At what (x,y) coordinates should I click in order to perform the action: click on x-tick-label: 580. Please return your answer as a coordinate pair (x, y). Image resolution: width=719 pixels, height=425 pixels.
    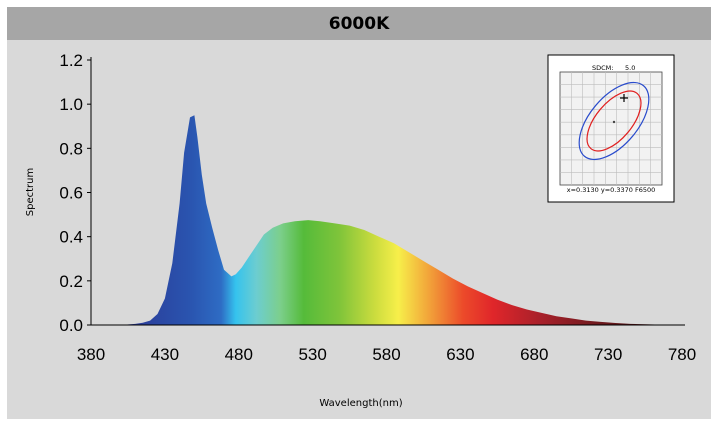
    Looking at the image, I should click on (386, 354).